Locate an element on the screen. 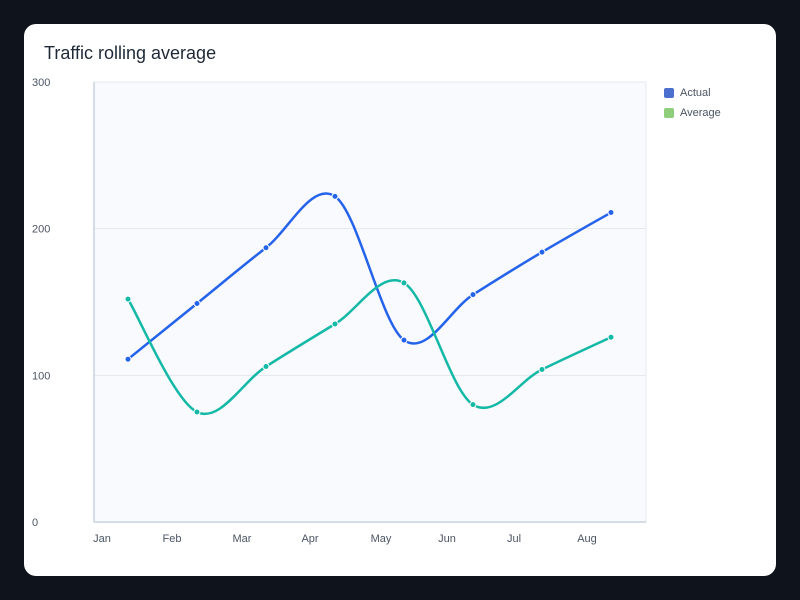 Image resolution: width=800 pixels, height=600 pixels. x-tick-label: May is located at coordinates (381, 539).